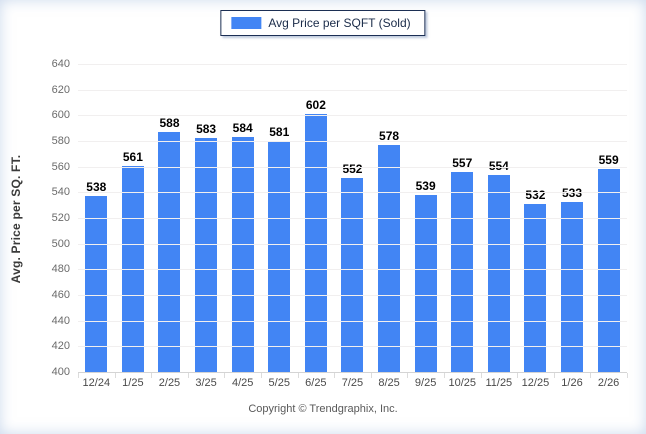 The image size is (646, 434). Describe the element at coordinates (60, 141) in the screenshot. I see `y-tick-label: 580` at that location.